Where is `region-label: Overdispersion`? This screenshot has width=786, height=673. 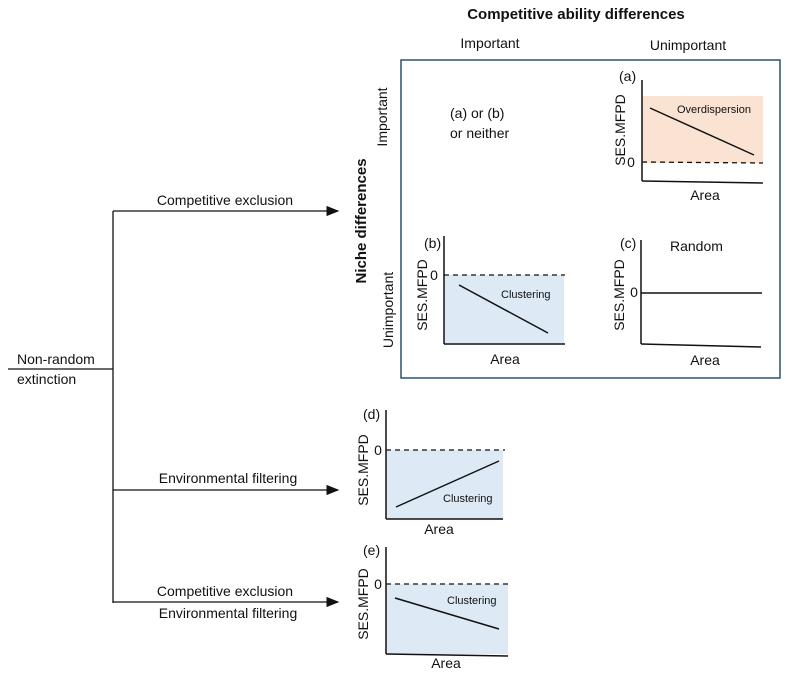 region-label: Overdispersion is located at coordinates (714, 110).